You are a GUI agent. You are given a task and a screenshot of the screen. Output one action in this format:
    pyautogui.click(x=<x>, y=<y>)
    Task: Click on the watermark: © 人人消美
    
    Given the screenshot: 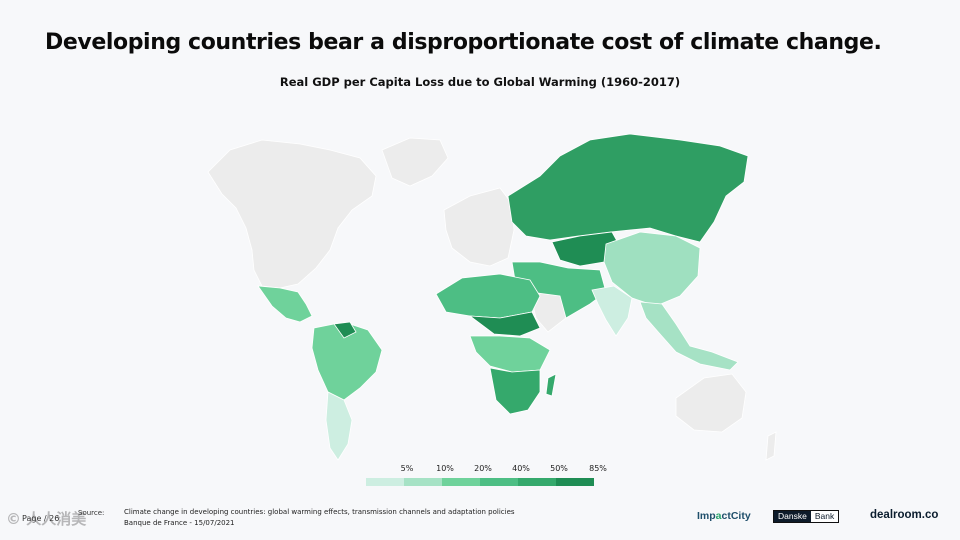 What is the action you would take?
    pyautogui.click(x=46, y=519)
    